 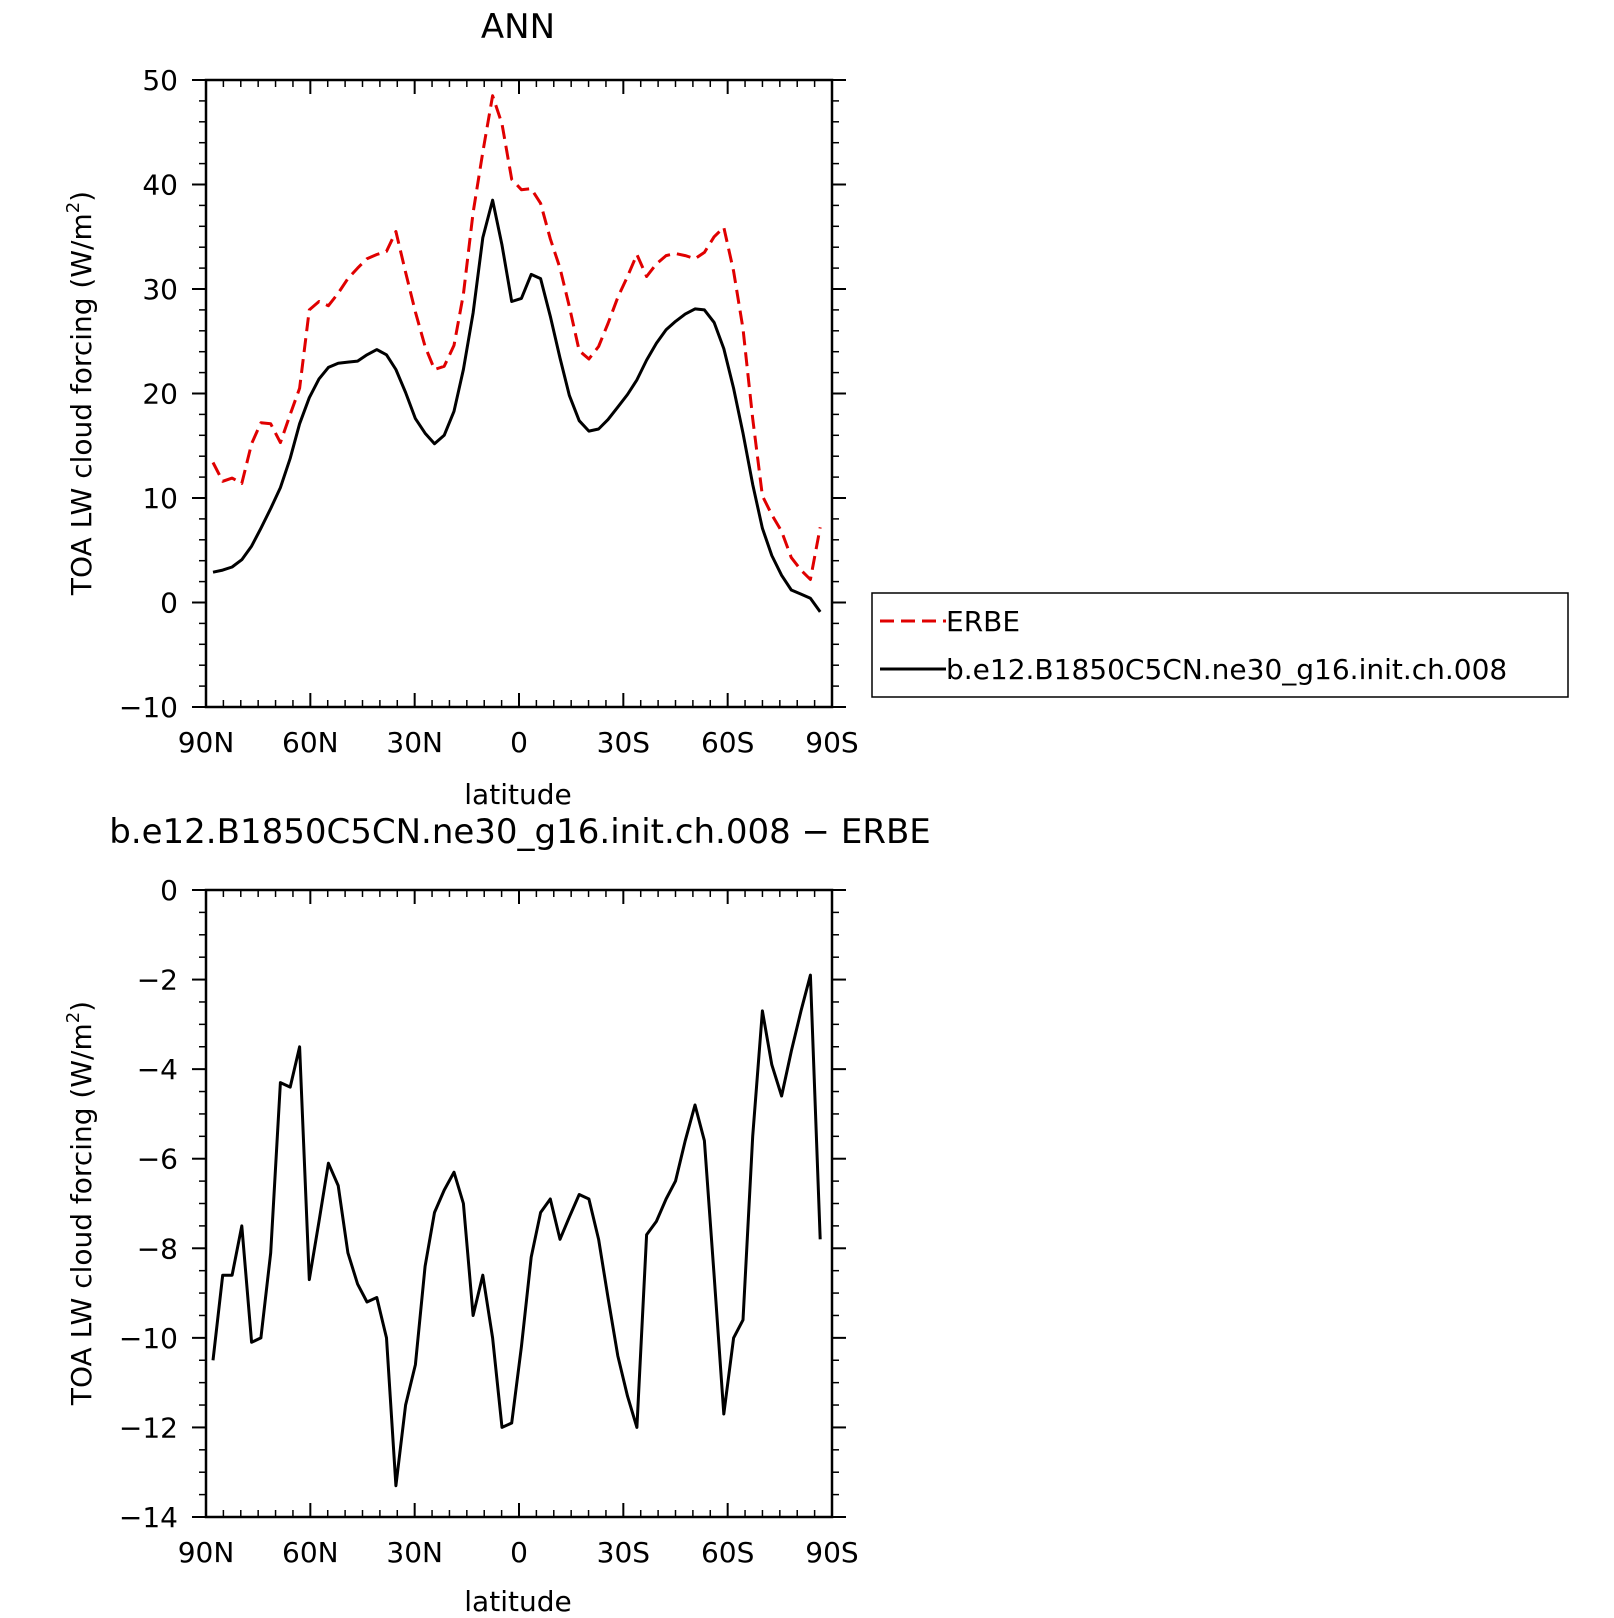 What do you see at coordinates (81, 196) in the screenshot?
I see `top-y-axis-label-end: )` at bounding box center [81, 196].